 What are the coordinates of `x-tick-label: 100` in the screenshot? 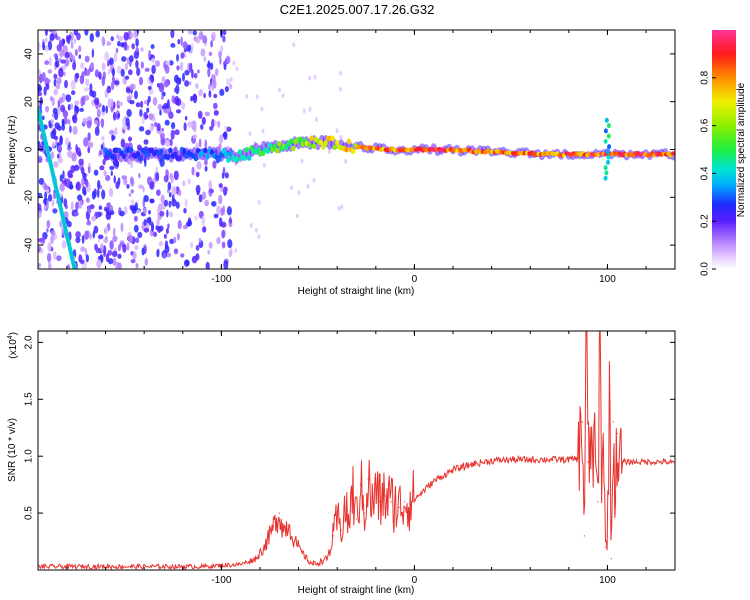 It's located at (607, 580).